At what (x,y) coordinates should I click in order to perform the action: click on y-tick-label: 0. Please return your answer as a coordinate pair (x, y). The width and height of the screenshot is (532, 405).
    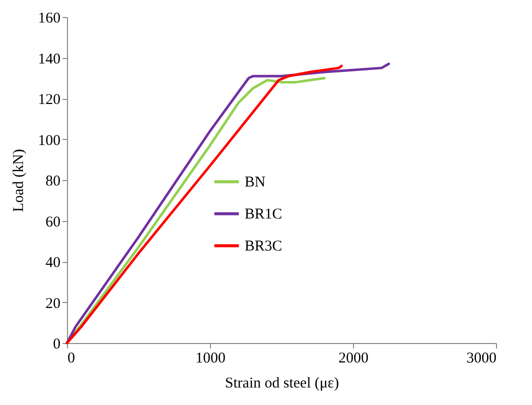
    Looking at the image, I should click on (56, 344).